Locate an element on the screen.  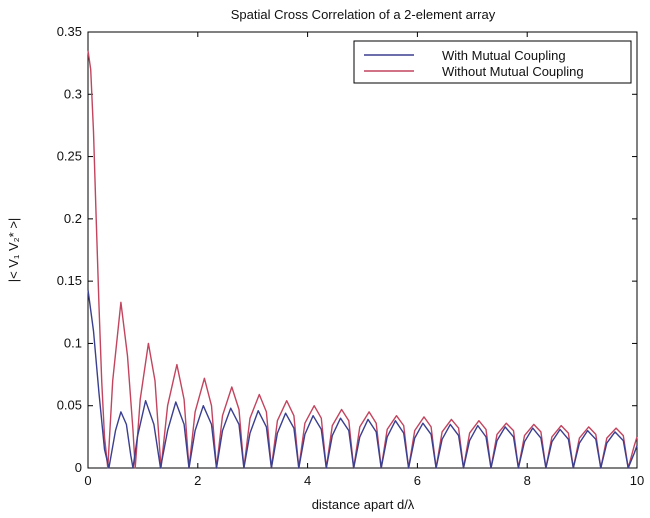
legend-label: With Mutual Coupling is located at coordinates (504, 55).